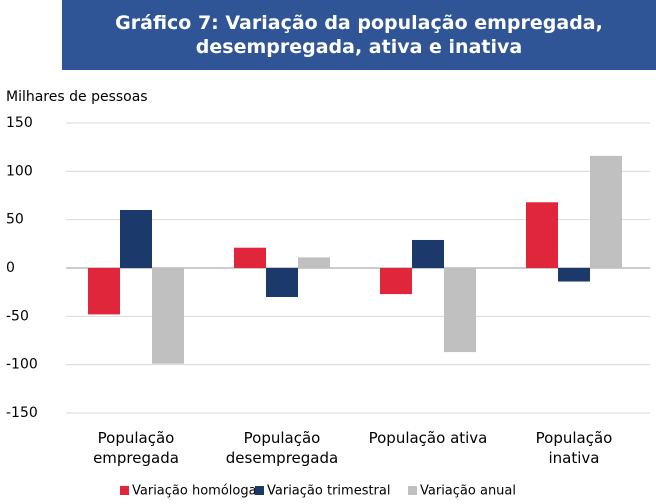 This screenshot has width=656, height=504. I want to click on y-tick-label: 0, so click(10, 268).